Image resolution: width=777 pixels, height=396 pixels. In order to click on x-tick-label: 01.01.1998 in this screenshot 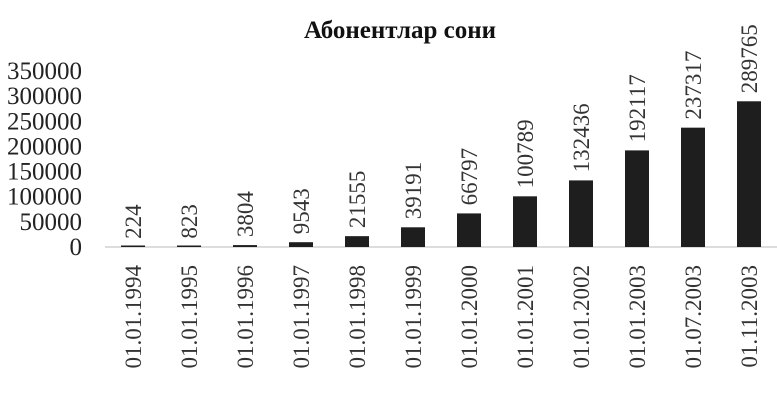, I will do `click(357, 317)`.